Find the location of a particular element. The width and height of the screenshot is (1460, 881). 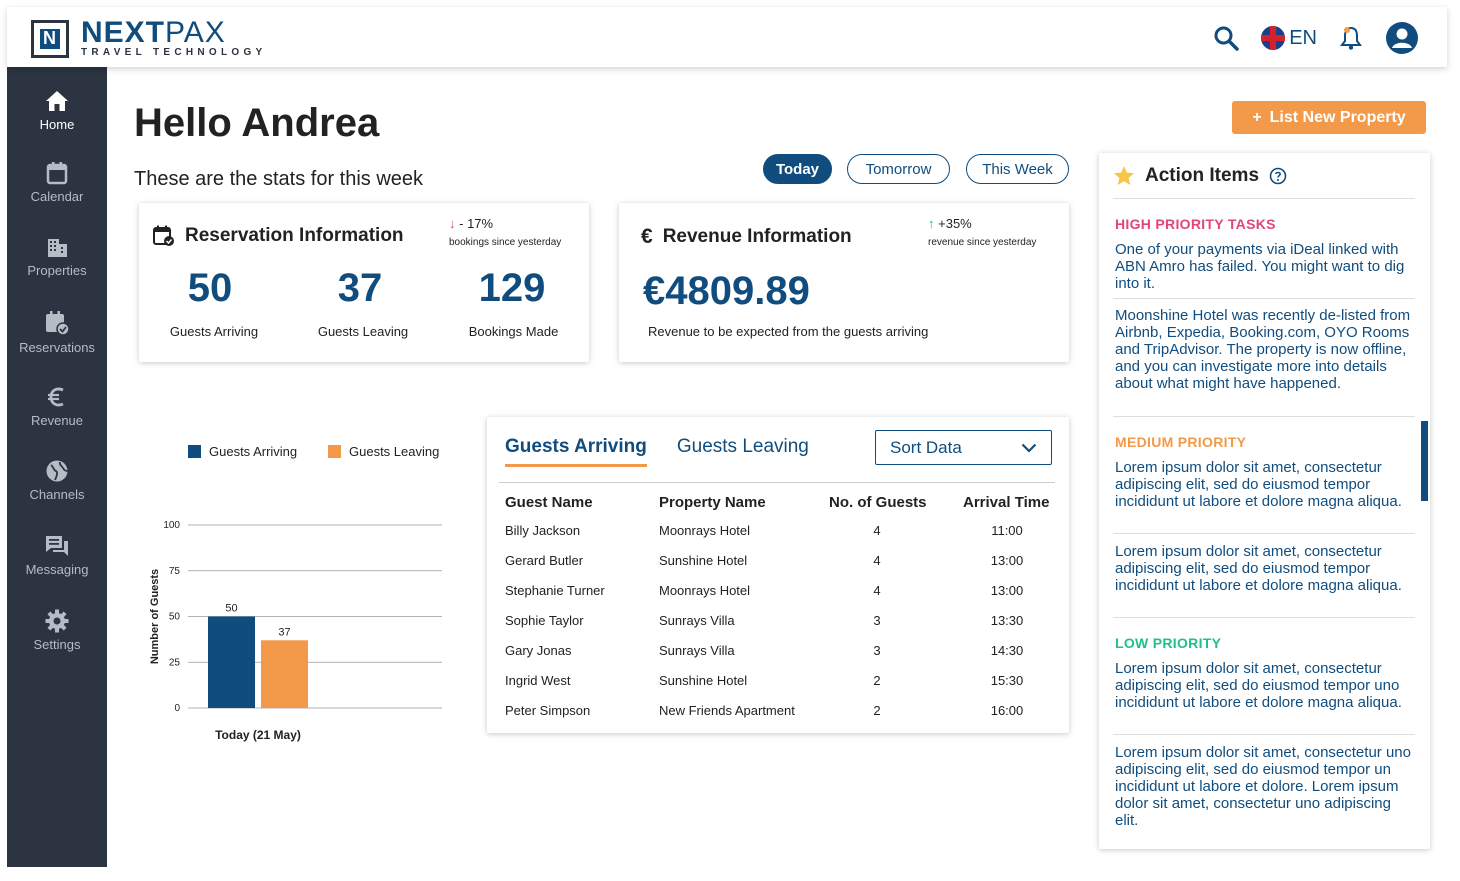

table-cell: Gary Jonas is located at coordinates (538, 650).